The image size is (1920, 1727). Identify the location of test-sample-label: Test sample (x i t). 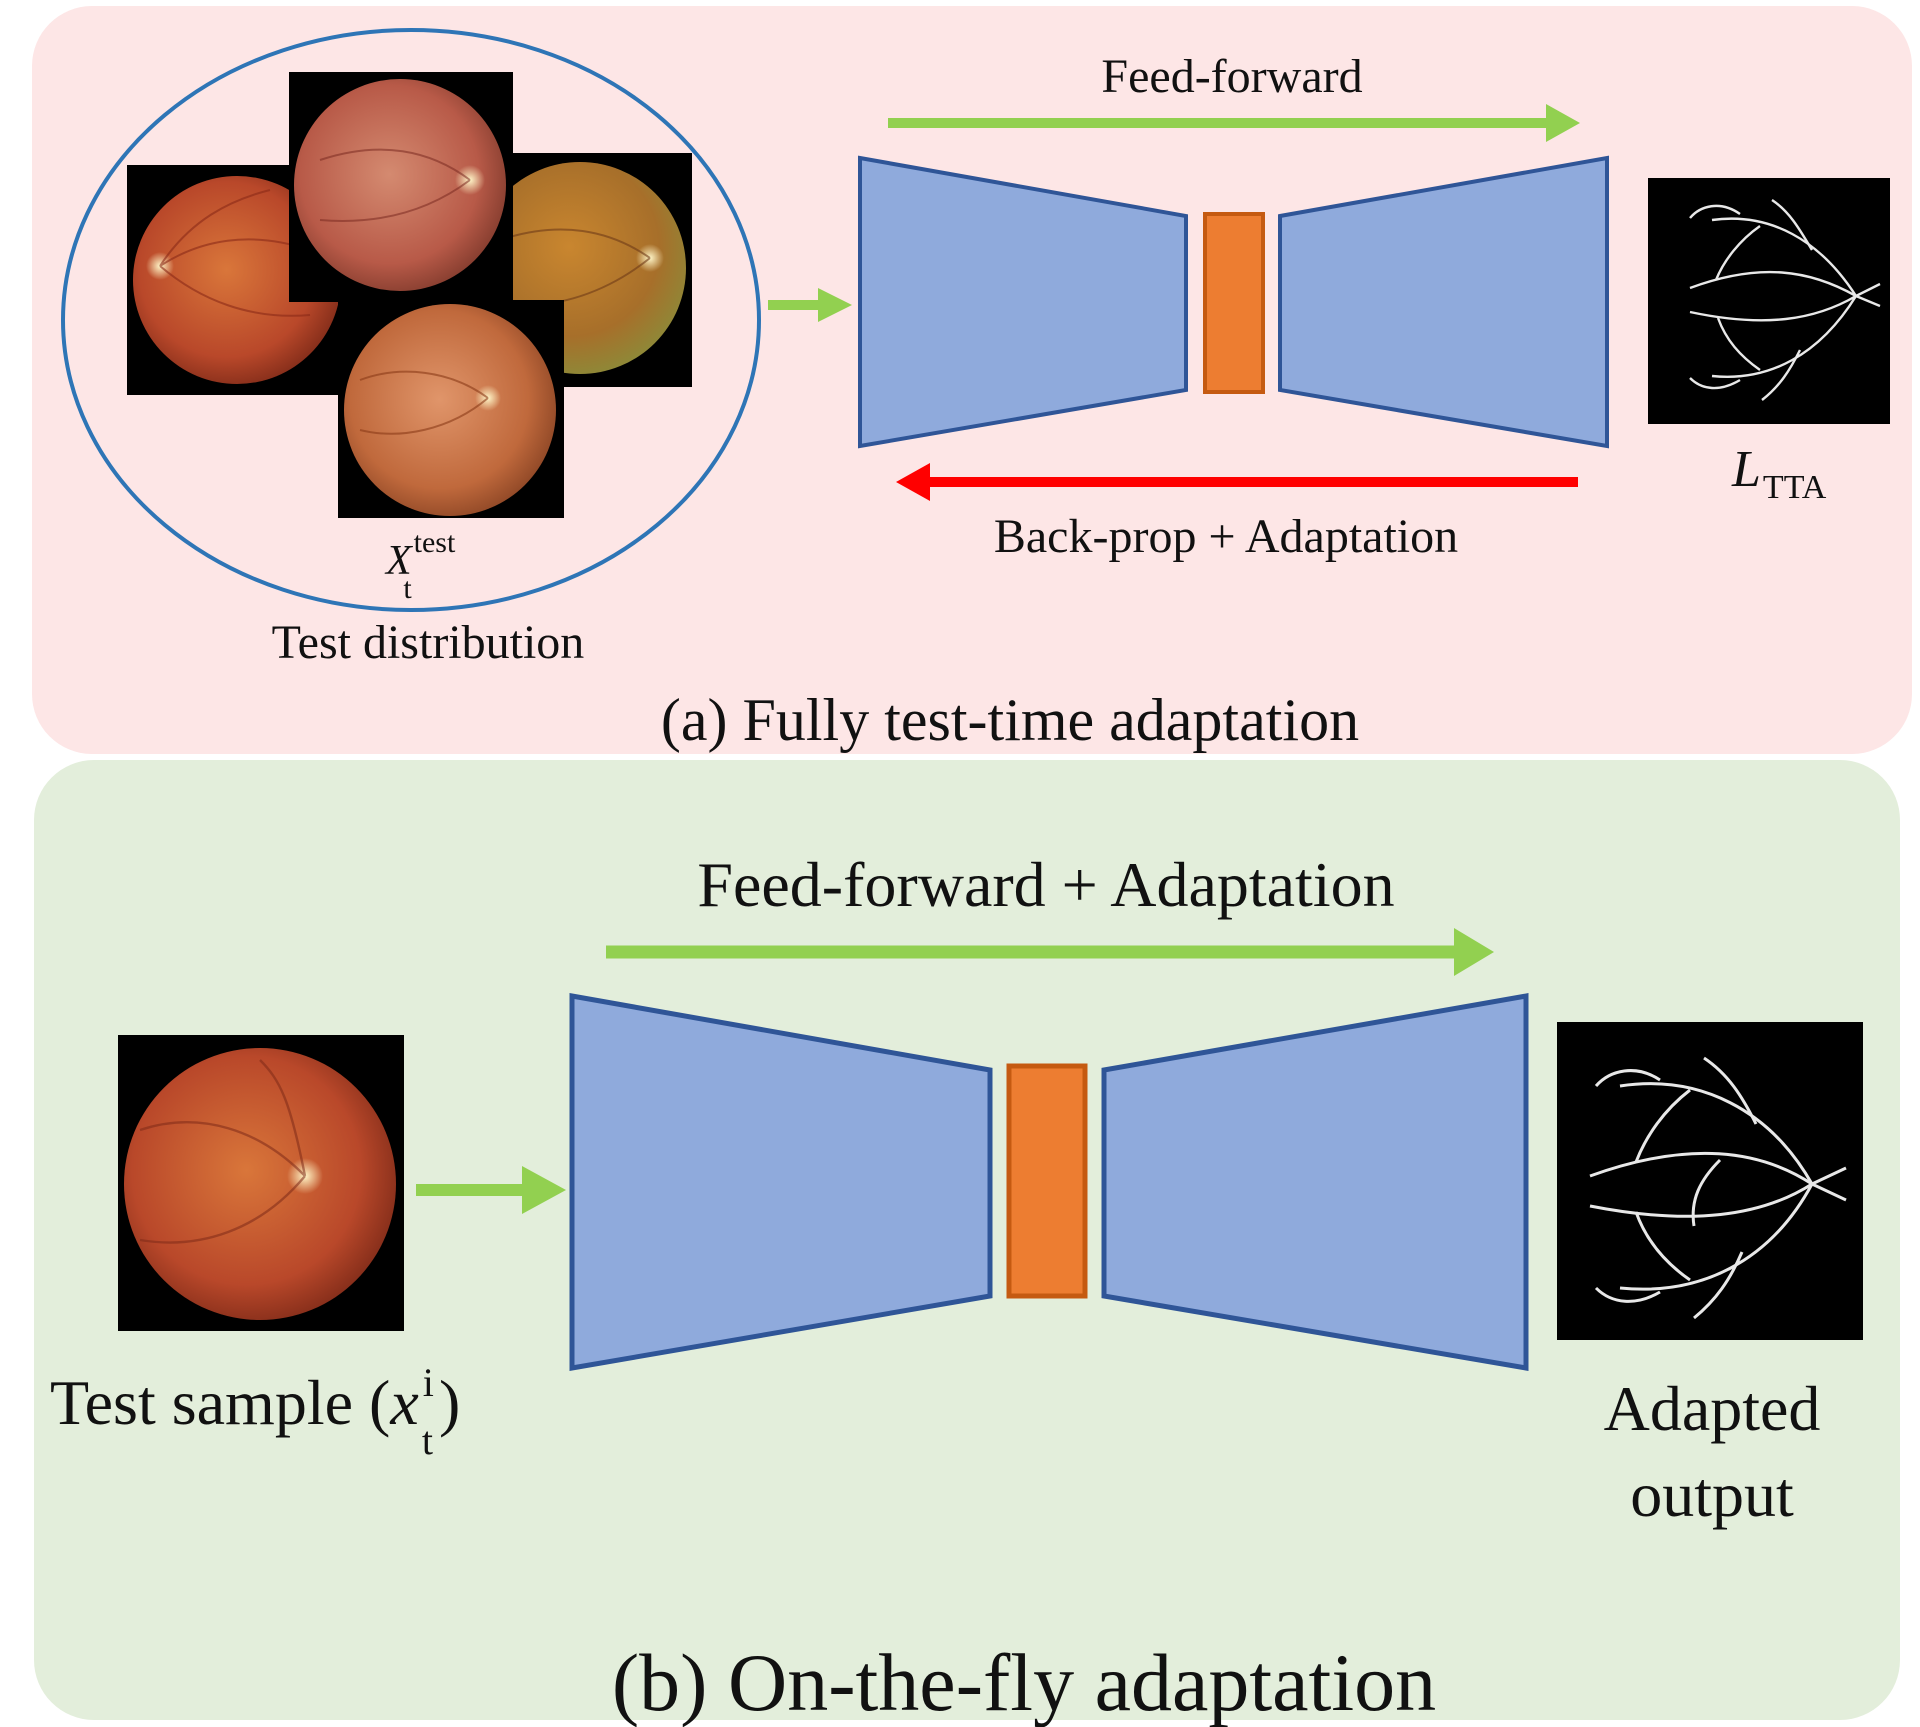
(255, 1411).